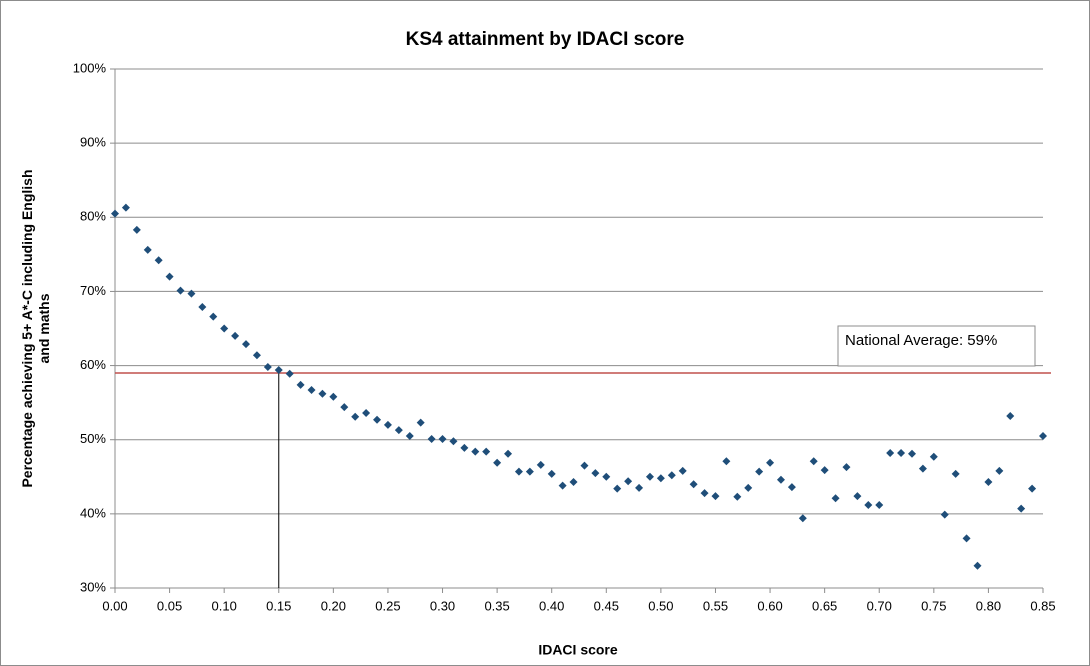 Image resolution: width=1090 pixels, height=666 pixels. Describe the element at coordinates (114, 605) in the screenshot. I see `x-tick-label: 0.00` at that location.